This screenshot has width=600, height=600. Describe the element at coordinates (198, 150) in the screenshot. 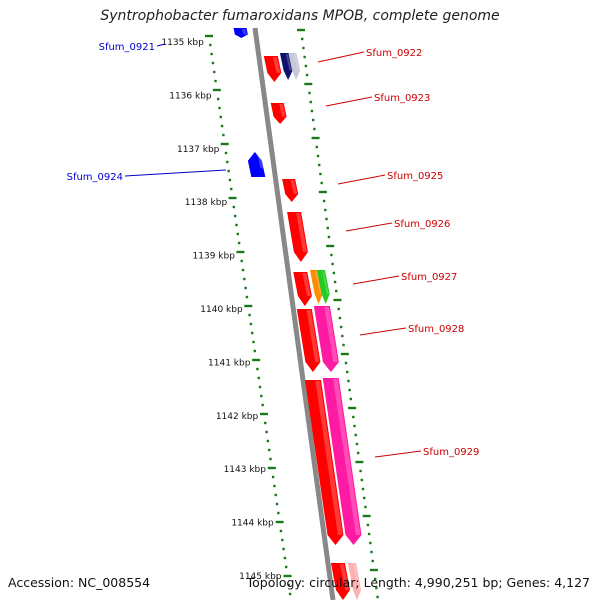

I see `kbp-label: 1137 kbp` at that location.